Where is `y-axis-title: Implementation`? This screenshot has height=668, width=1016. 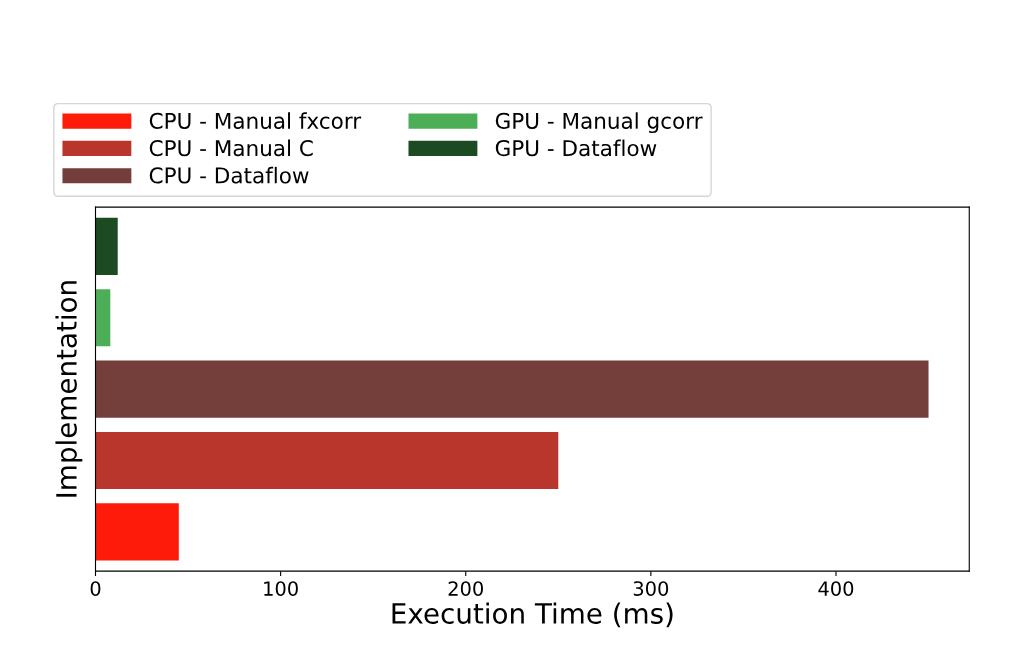
y-axis-title: Implementation is located at coordinates (69, 389).